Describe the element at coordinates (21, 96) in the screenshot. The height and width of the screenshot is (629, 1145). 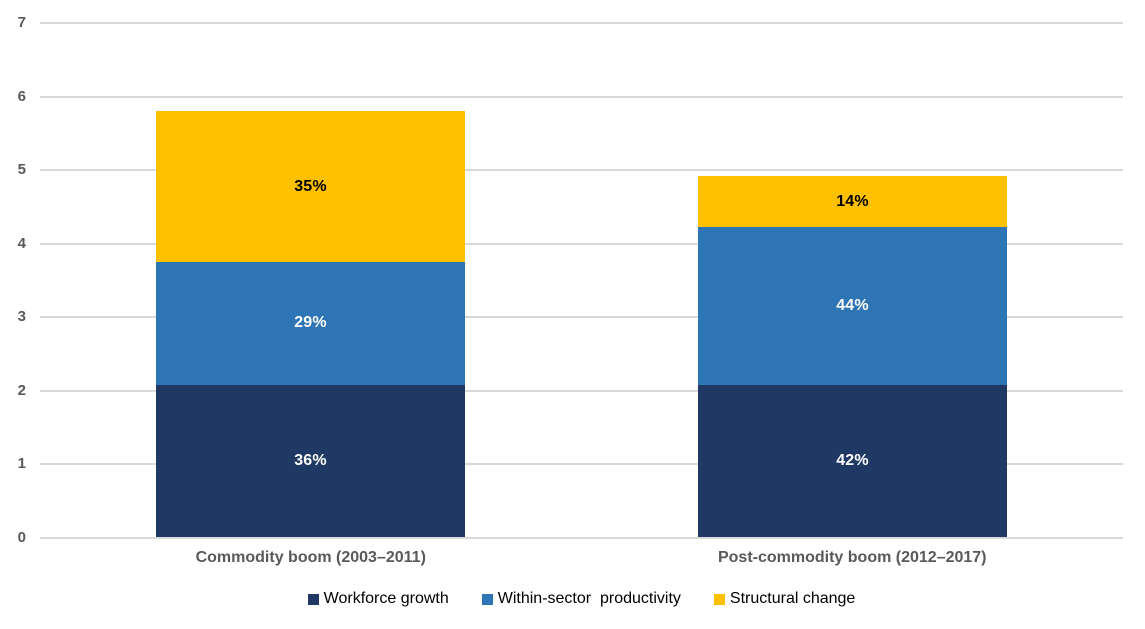
I see `y-axis-tick-label: 6` at that location.